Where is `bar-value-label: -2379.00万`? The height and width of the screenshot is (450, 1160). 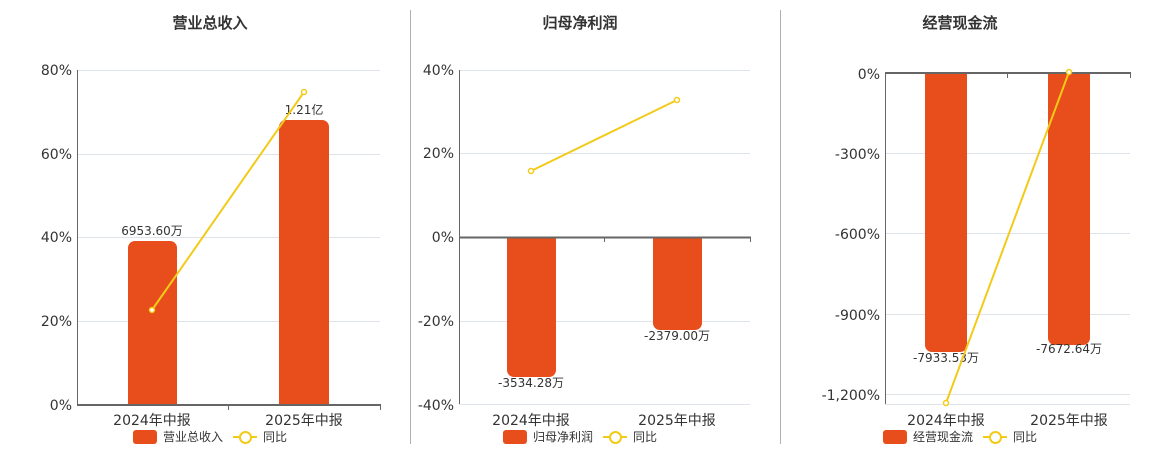
bar-value-label: -2379.00万 is located at coordinates (677, 336).